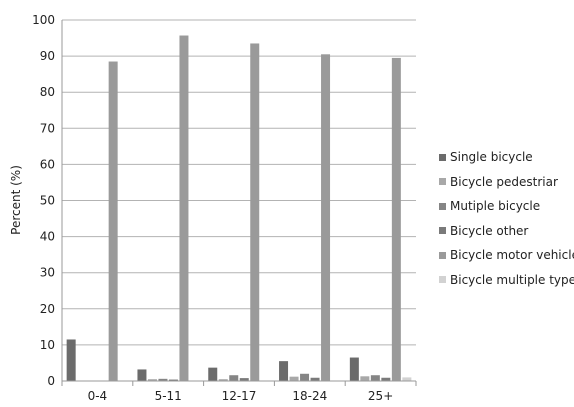 Image resolution: width=574 pixels, height=407 pixels. What do you see at coordinates (47, 128) in the screenshot?
I see `y-tick-label: 70` at bounding box center [47, 128].